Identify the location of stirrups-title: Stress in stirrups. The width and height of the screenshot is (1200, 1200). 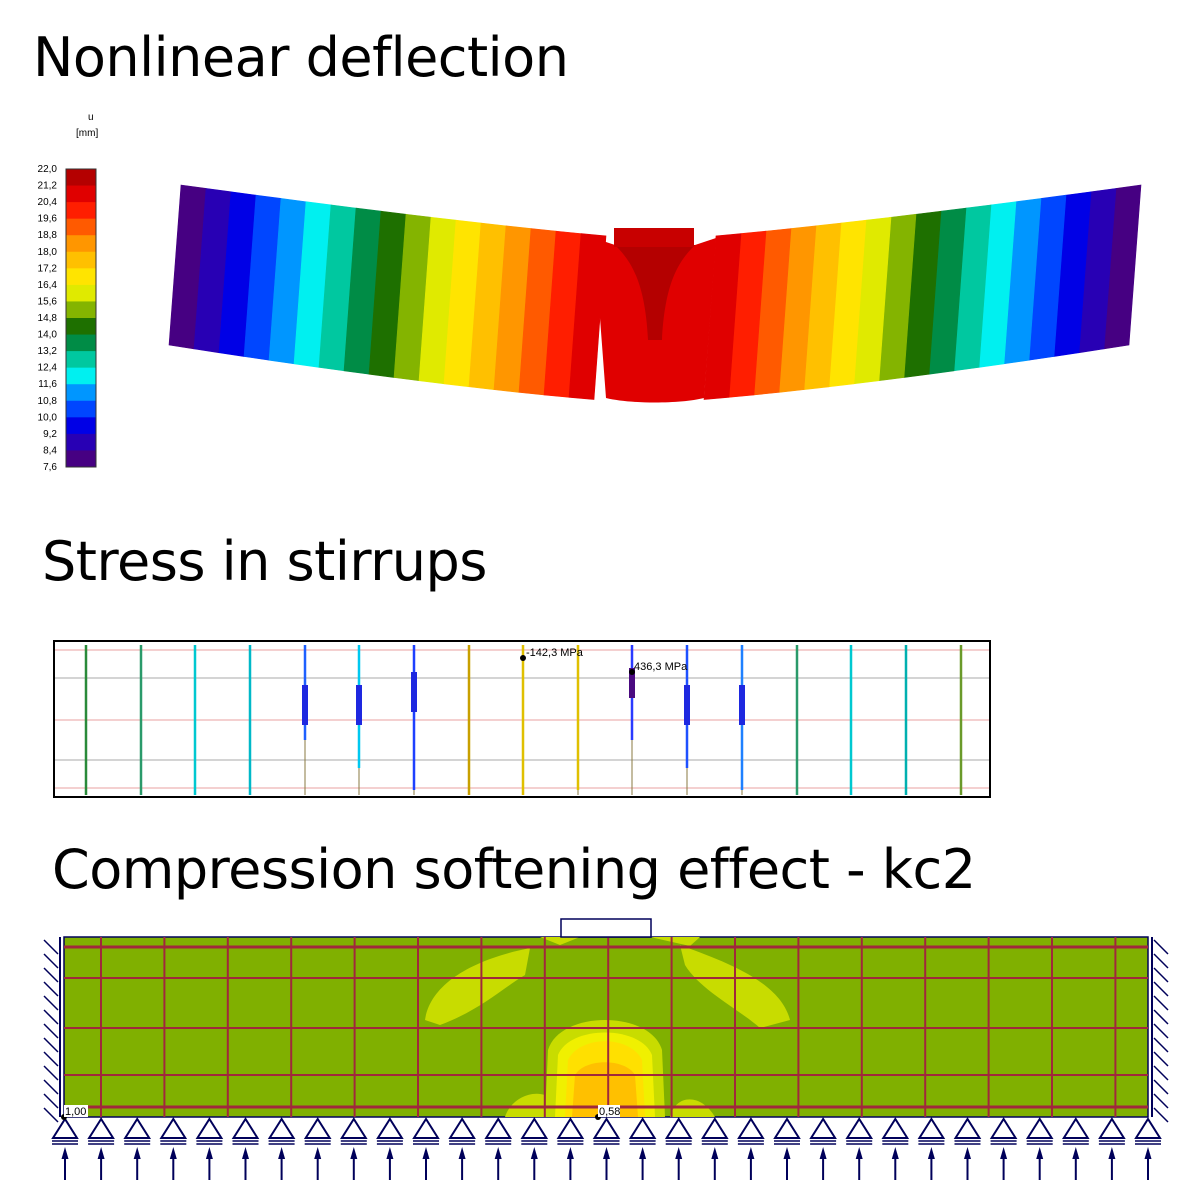
(264, 561).